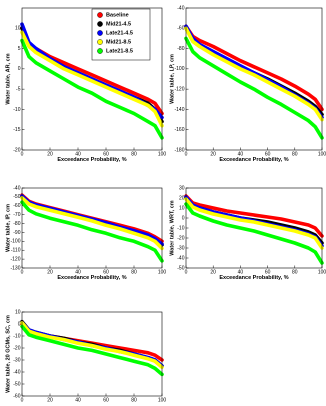 The image size is (326, 406). I want to click on y-axis-label: Water table, AR, cm, so click(8, 78).